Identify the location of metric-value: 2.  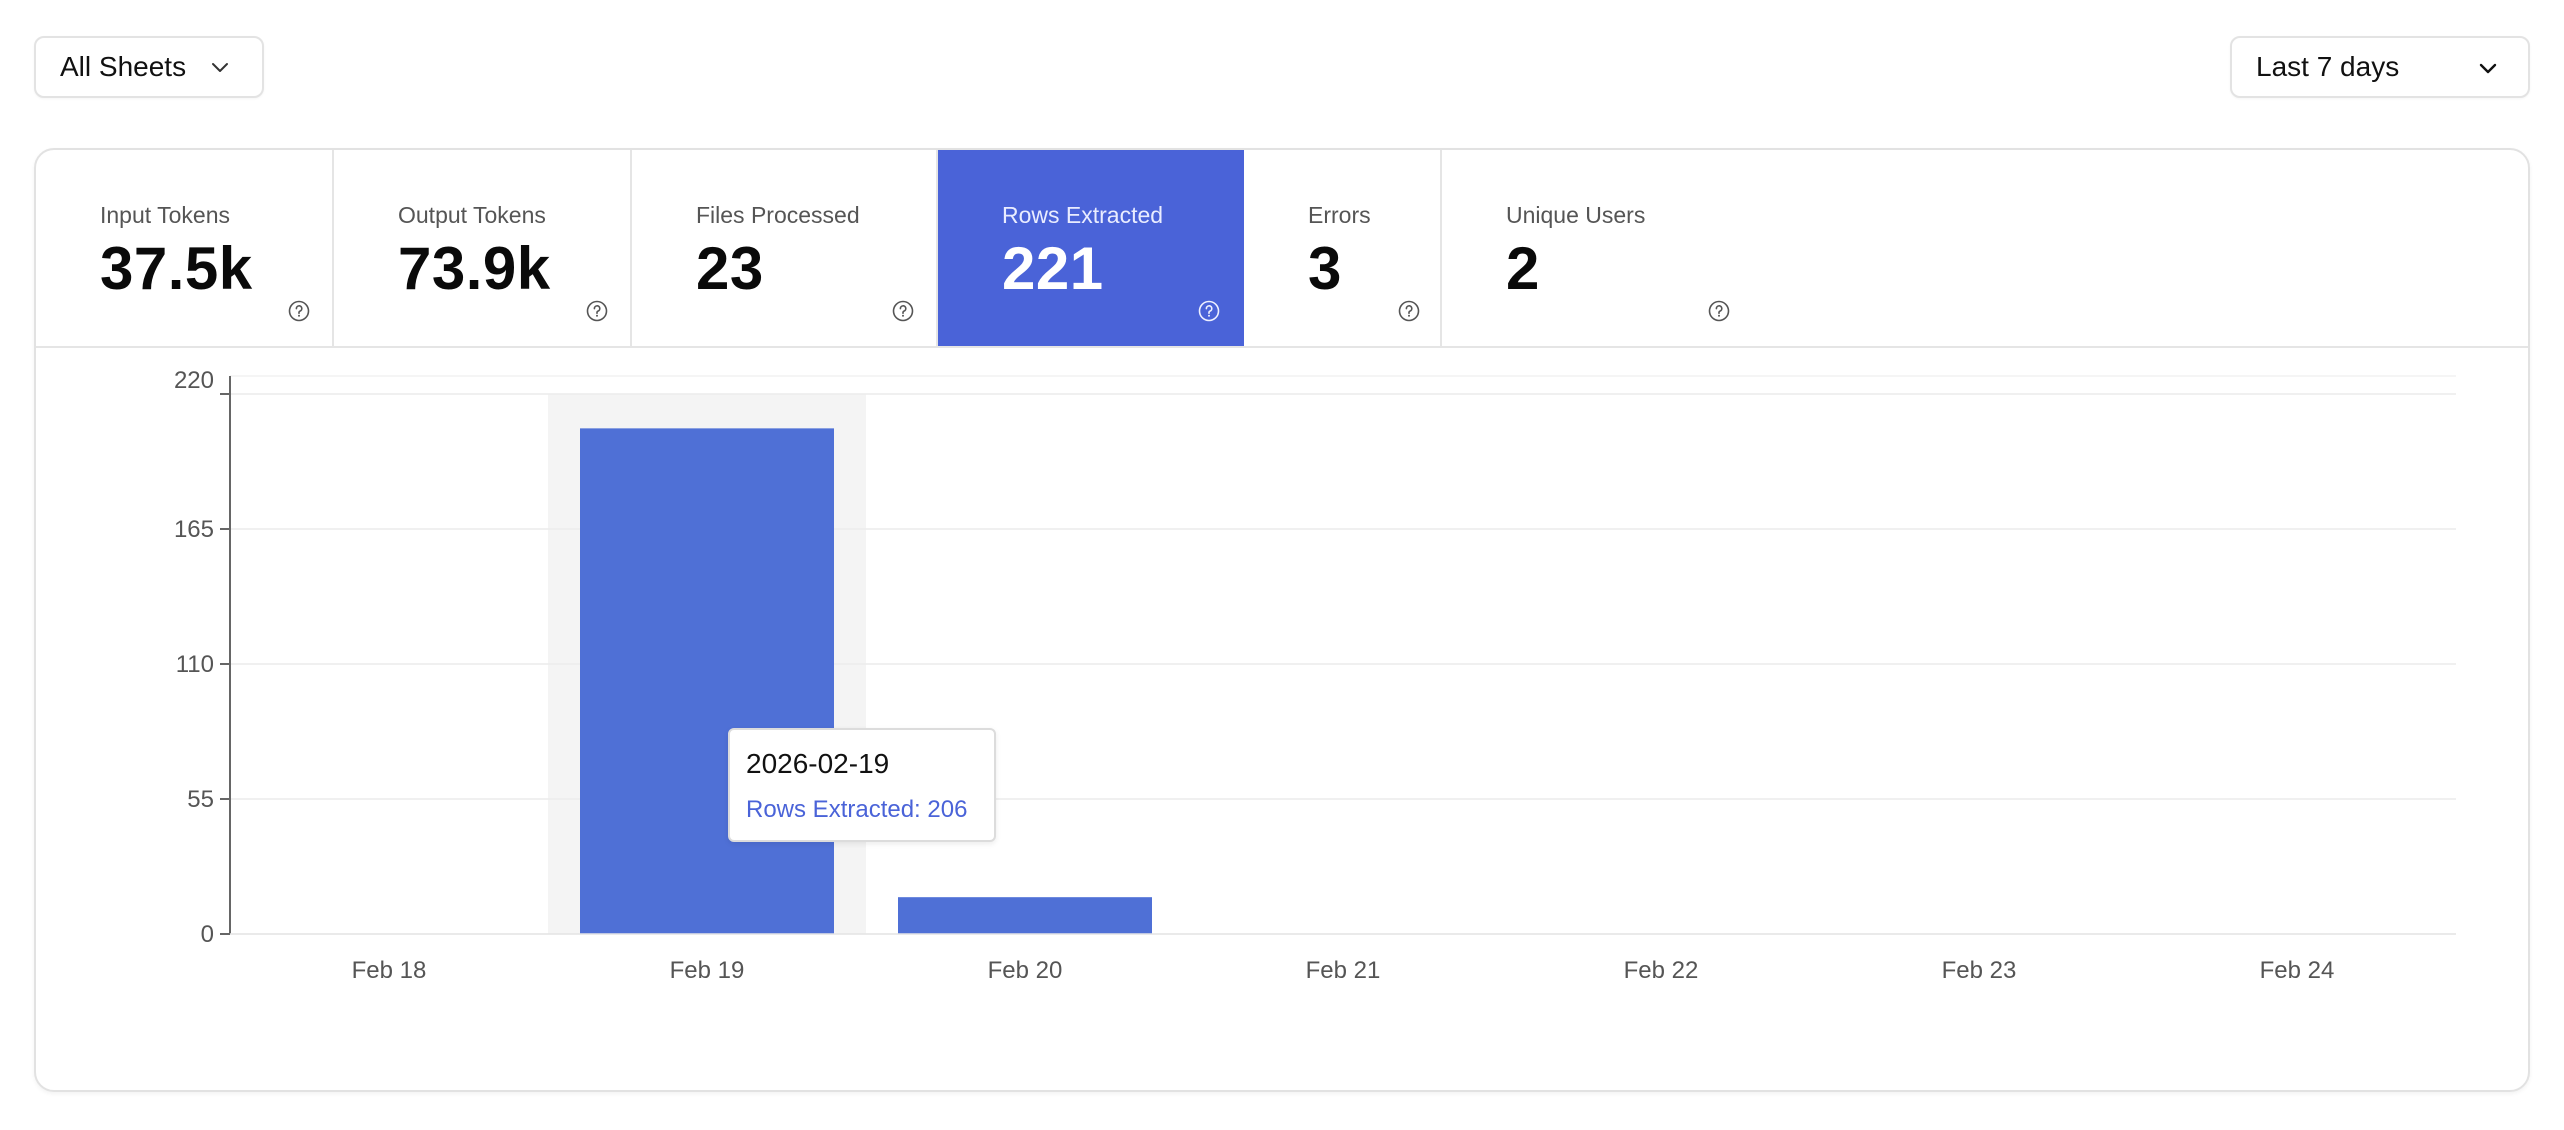
(1523, 268).